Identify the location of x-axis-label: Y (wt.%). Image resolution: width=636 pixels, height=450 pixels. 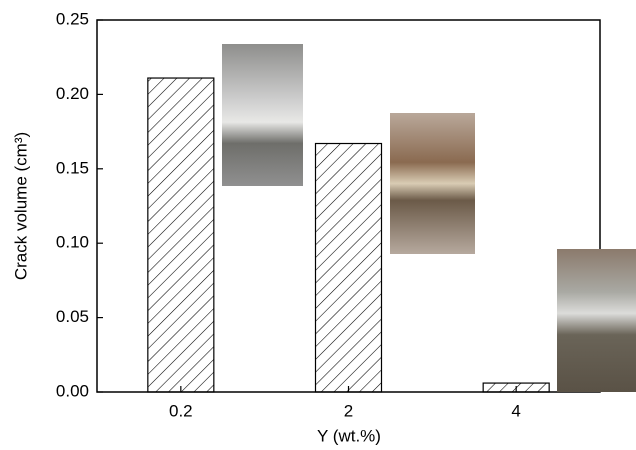
(349, 435).